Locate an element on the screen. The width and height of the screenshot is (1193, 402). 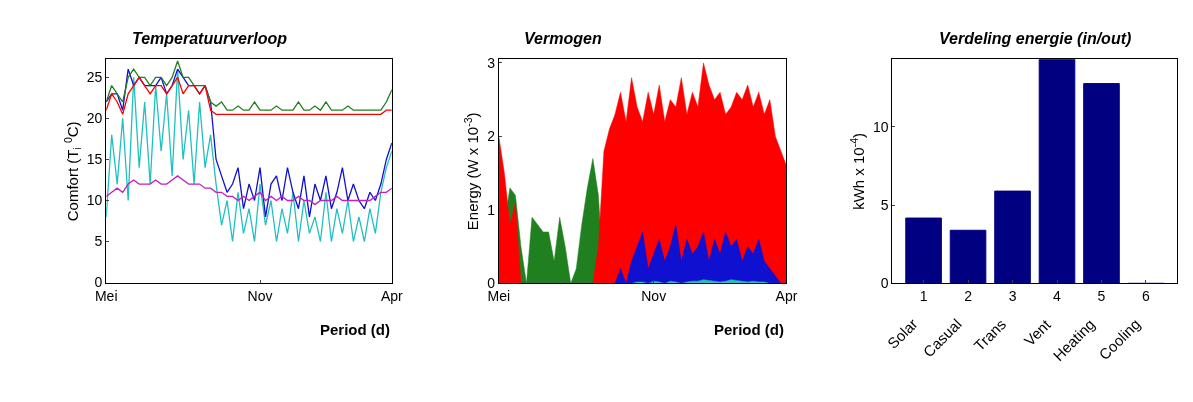
y-tick-label: 1 is located at coordinates (491, 209).